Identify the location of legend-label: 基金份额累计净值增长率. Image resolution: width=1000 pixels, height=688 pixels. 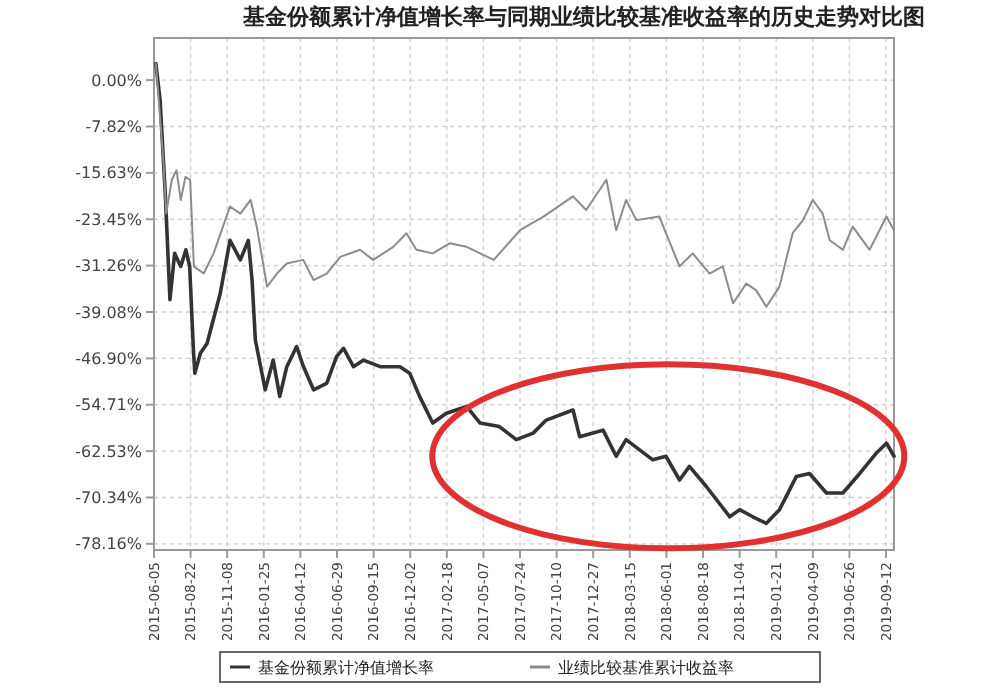
(346, 667).